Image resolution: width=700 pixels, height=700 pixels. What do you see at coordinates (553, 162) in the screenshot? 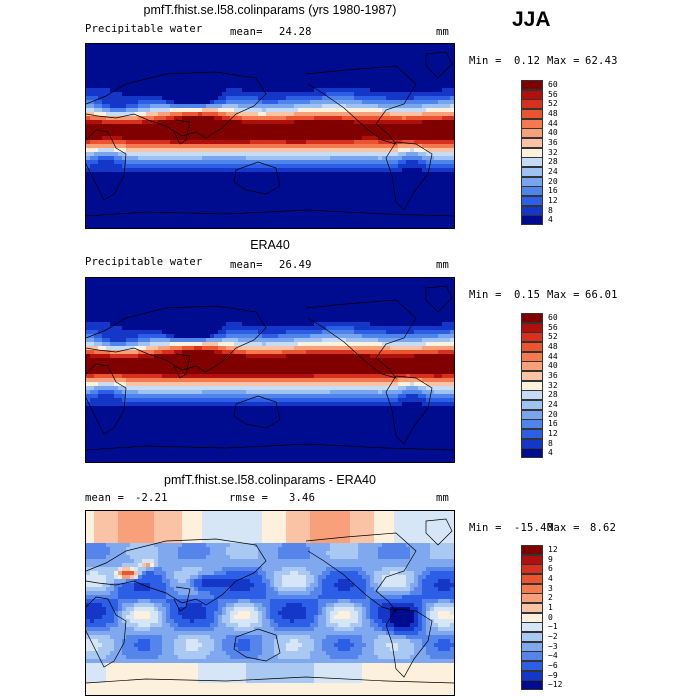
I see `colorbar-tick-label: 28` at bounding box center [553, 162].